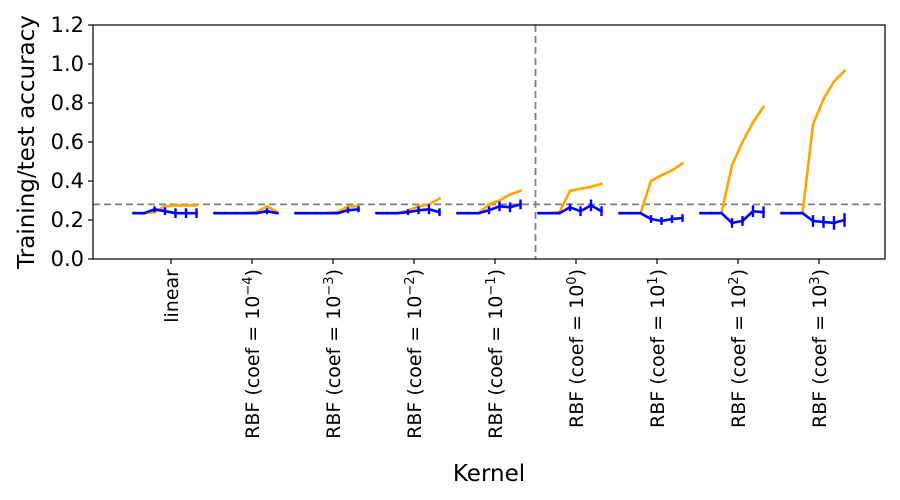 The width and height of the screenshot is (900, 500). I want to click on y-axis-title: Training/test accuracy, so click(27, 142).